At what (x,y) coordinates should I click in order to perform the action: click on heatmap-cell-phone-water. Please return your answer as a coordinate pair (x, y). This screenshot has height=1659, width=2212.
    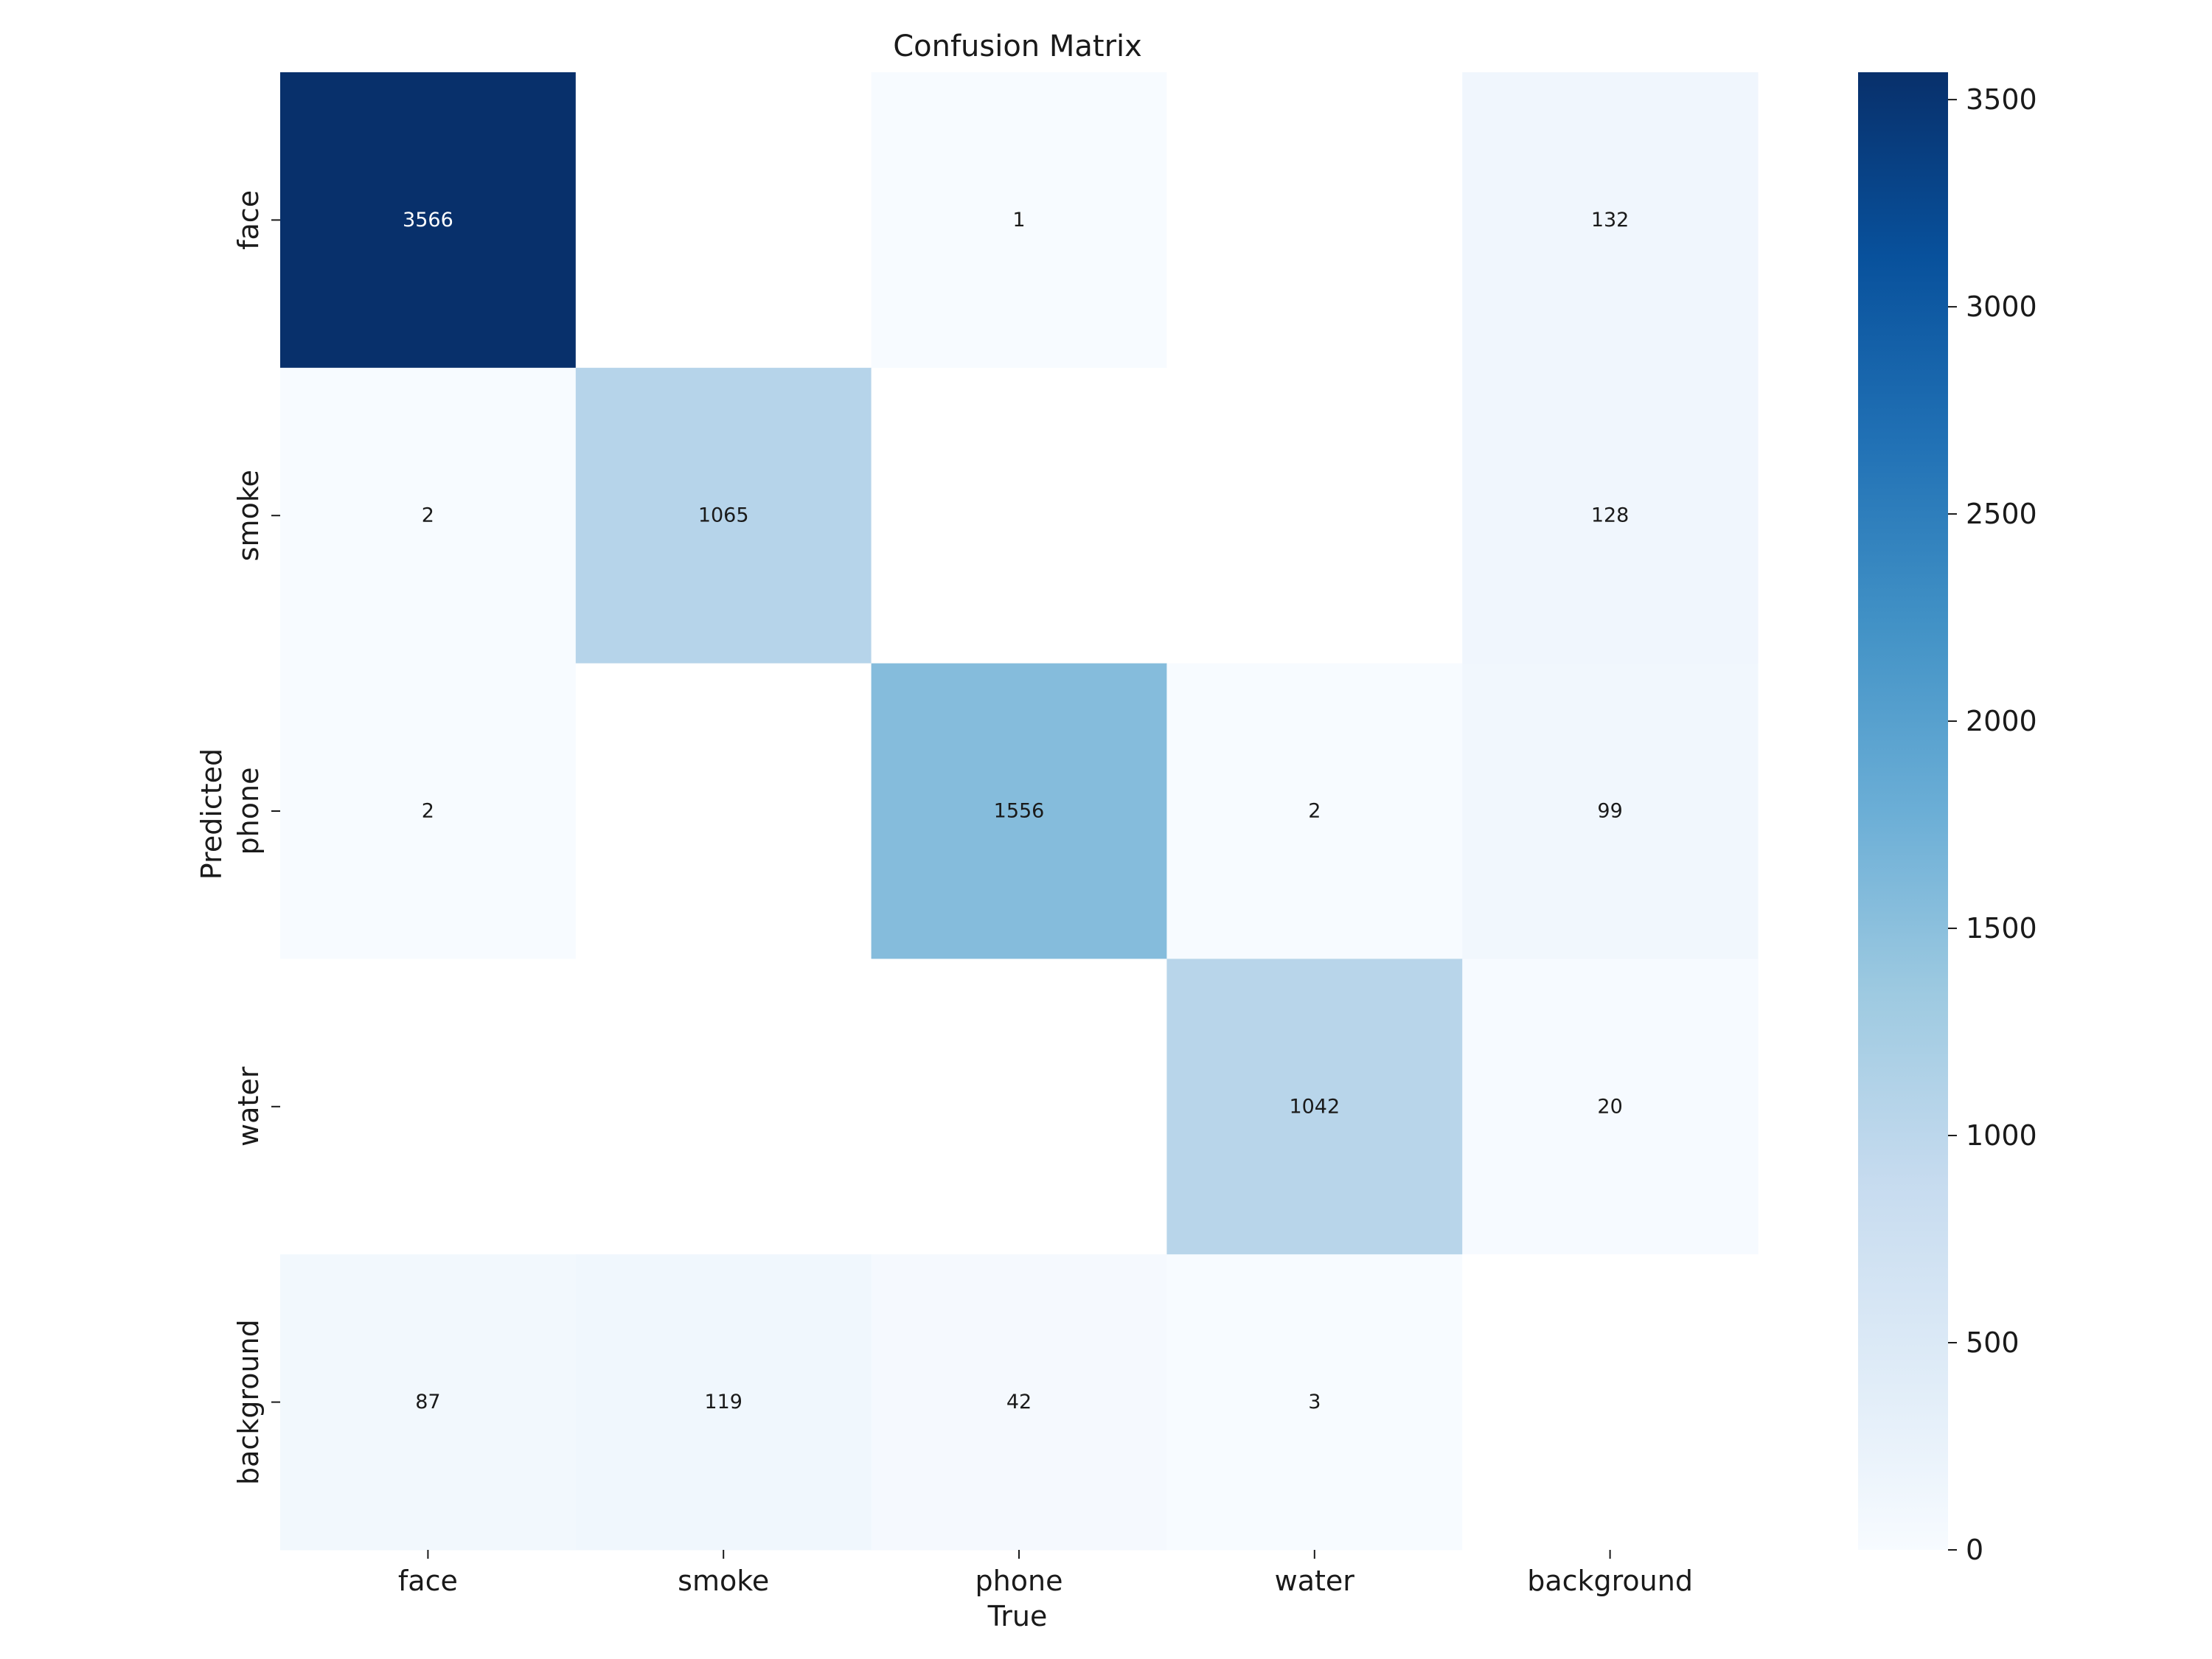
    Looking at the image, I should click on (1314, 811).